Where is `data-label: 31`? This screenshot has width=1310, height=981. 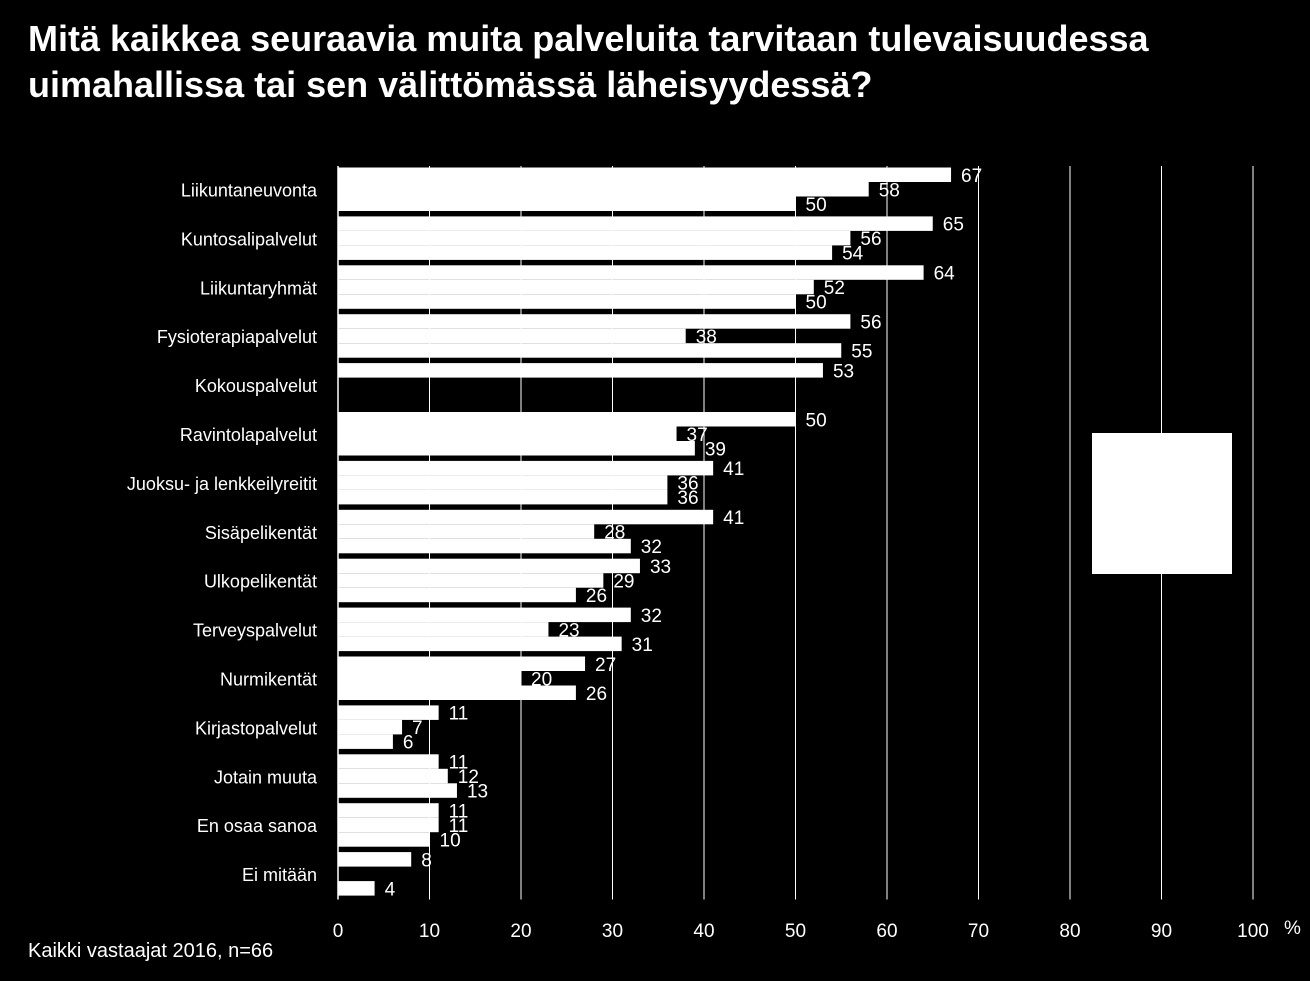 data-label: 31 is located at coordinates (642, 645).